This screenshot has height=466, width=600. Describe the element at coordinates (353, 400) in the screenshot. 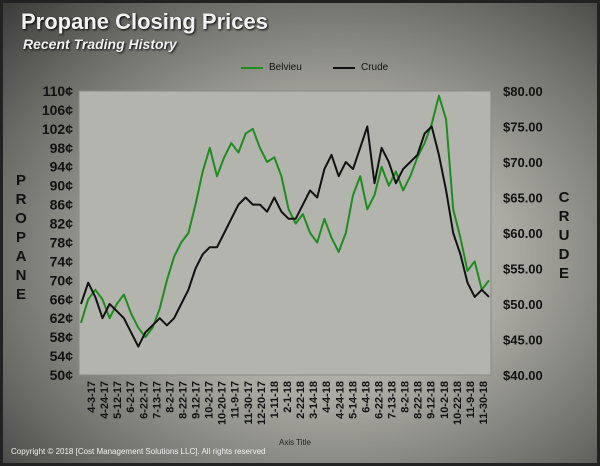

I see `x-axis-tick-label: 5-14-18` at that location.